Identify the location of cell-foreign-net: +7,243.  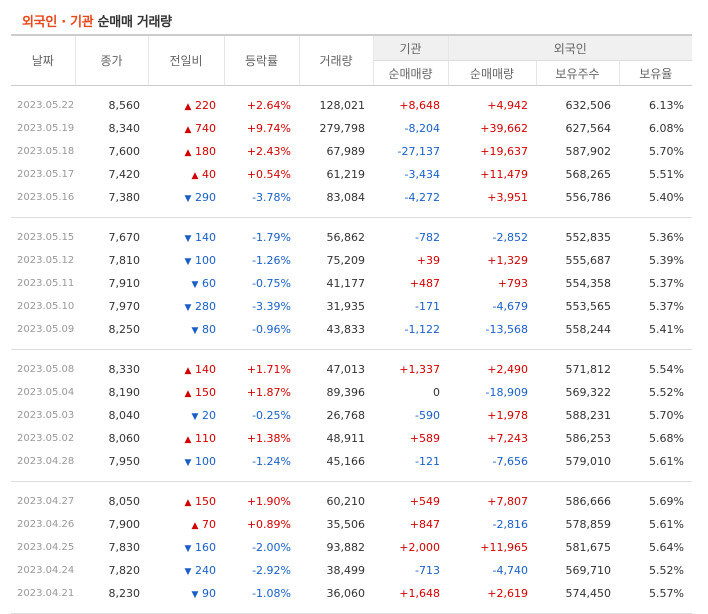
(507, 438).